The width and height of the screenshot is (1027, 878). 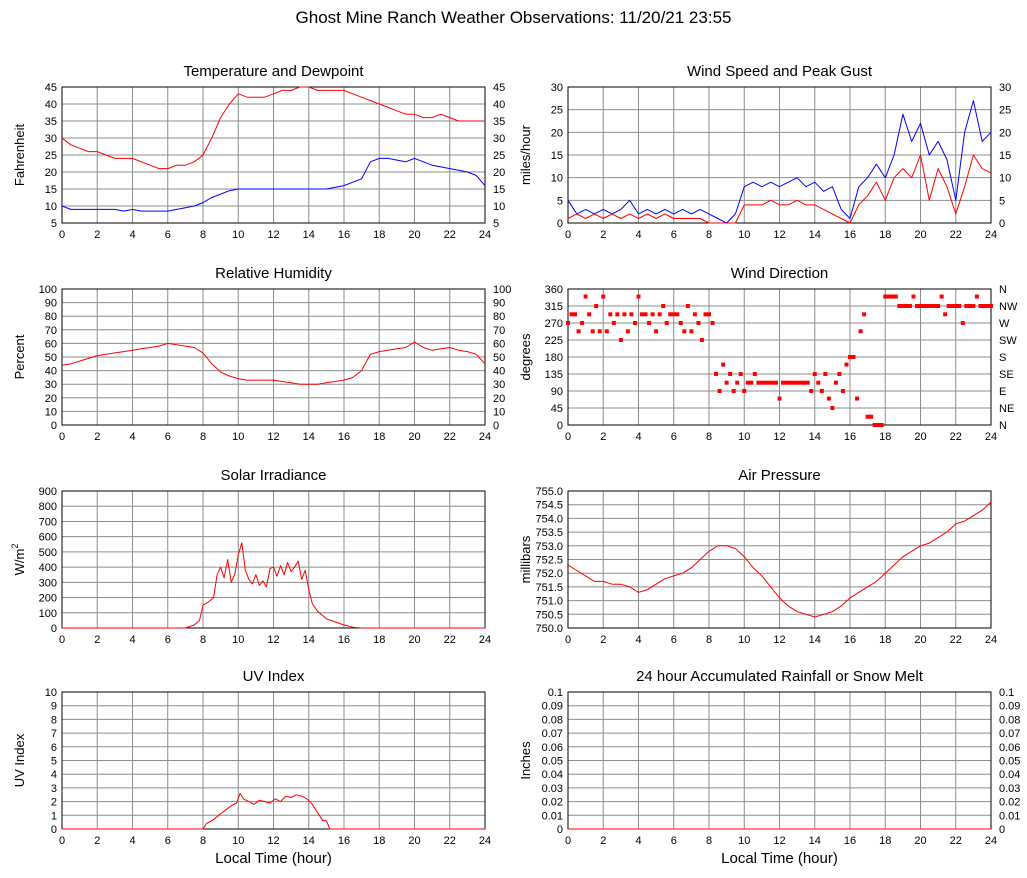 What do you see at coordinates (499, 372) in the screenshot?
I see `y-tick-label-right: 40` at bounding box center [499, 372].